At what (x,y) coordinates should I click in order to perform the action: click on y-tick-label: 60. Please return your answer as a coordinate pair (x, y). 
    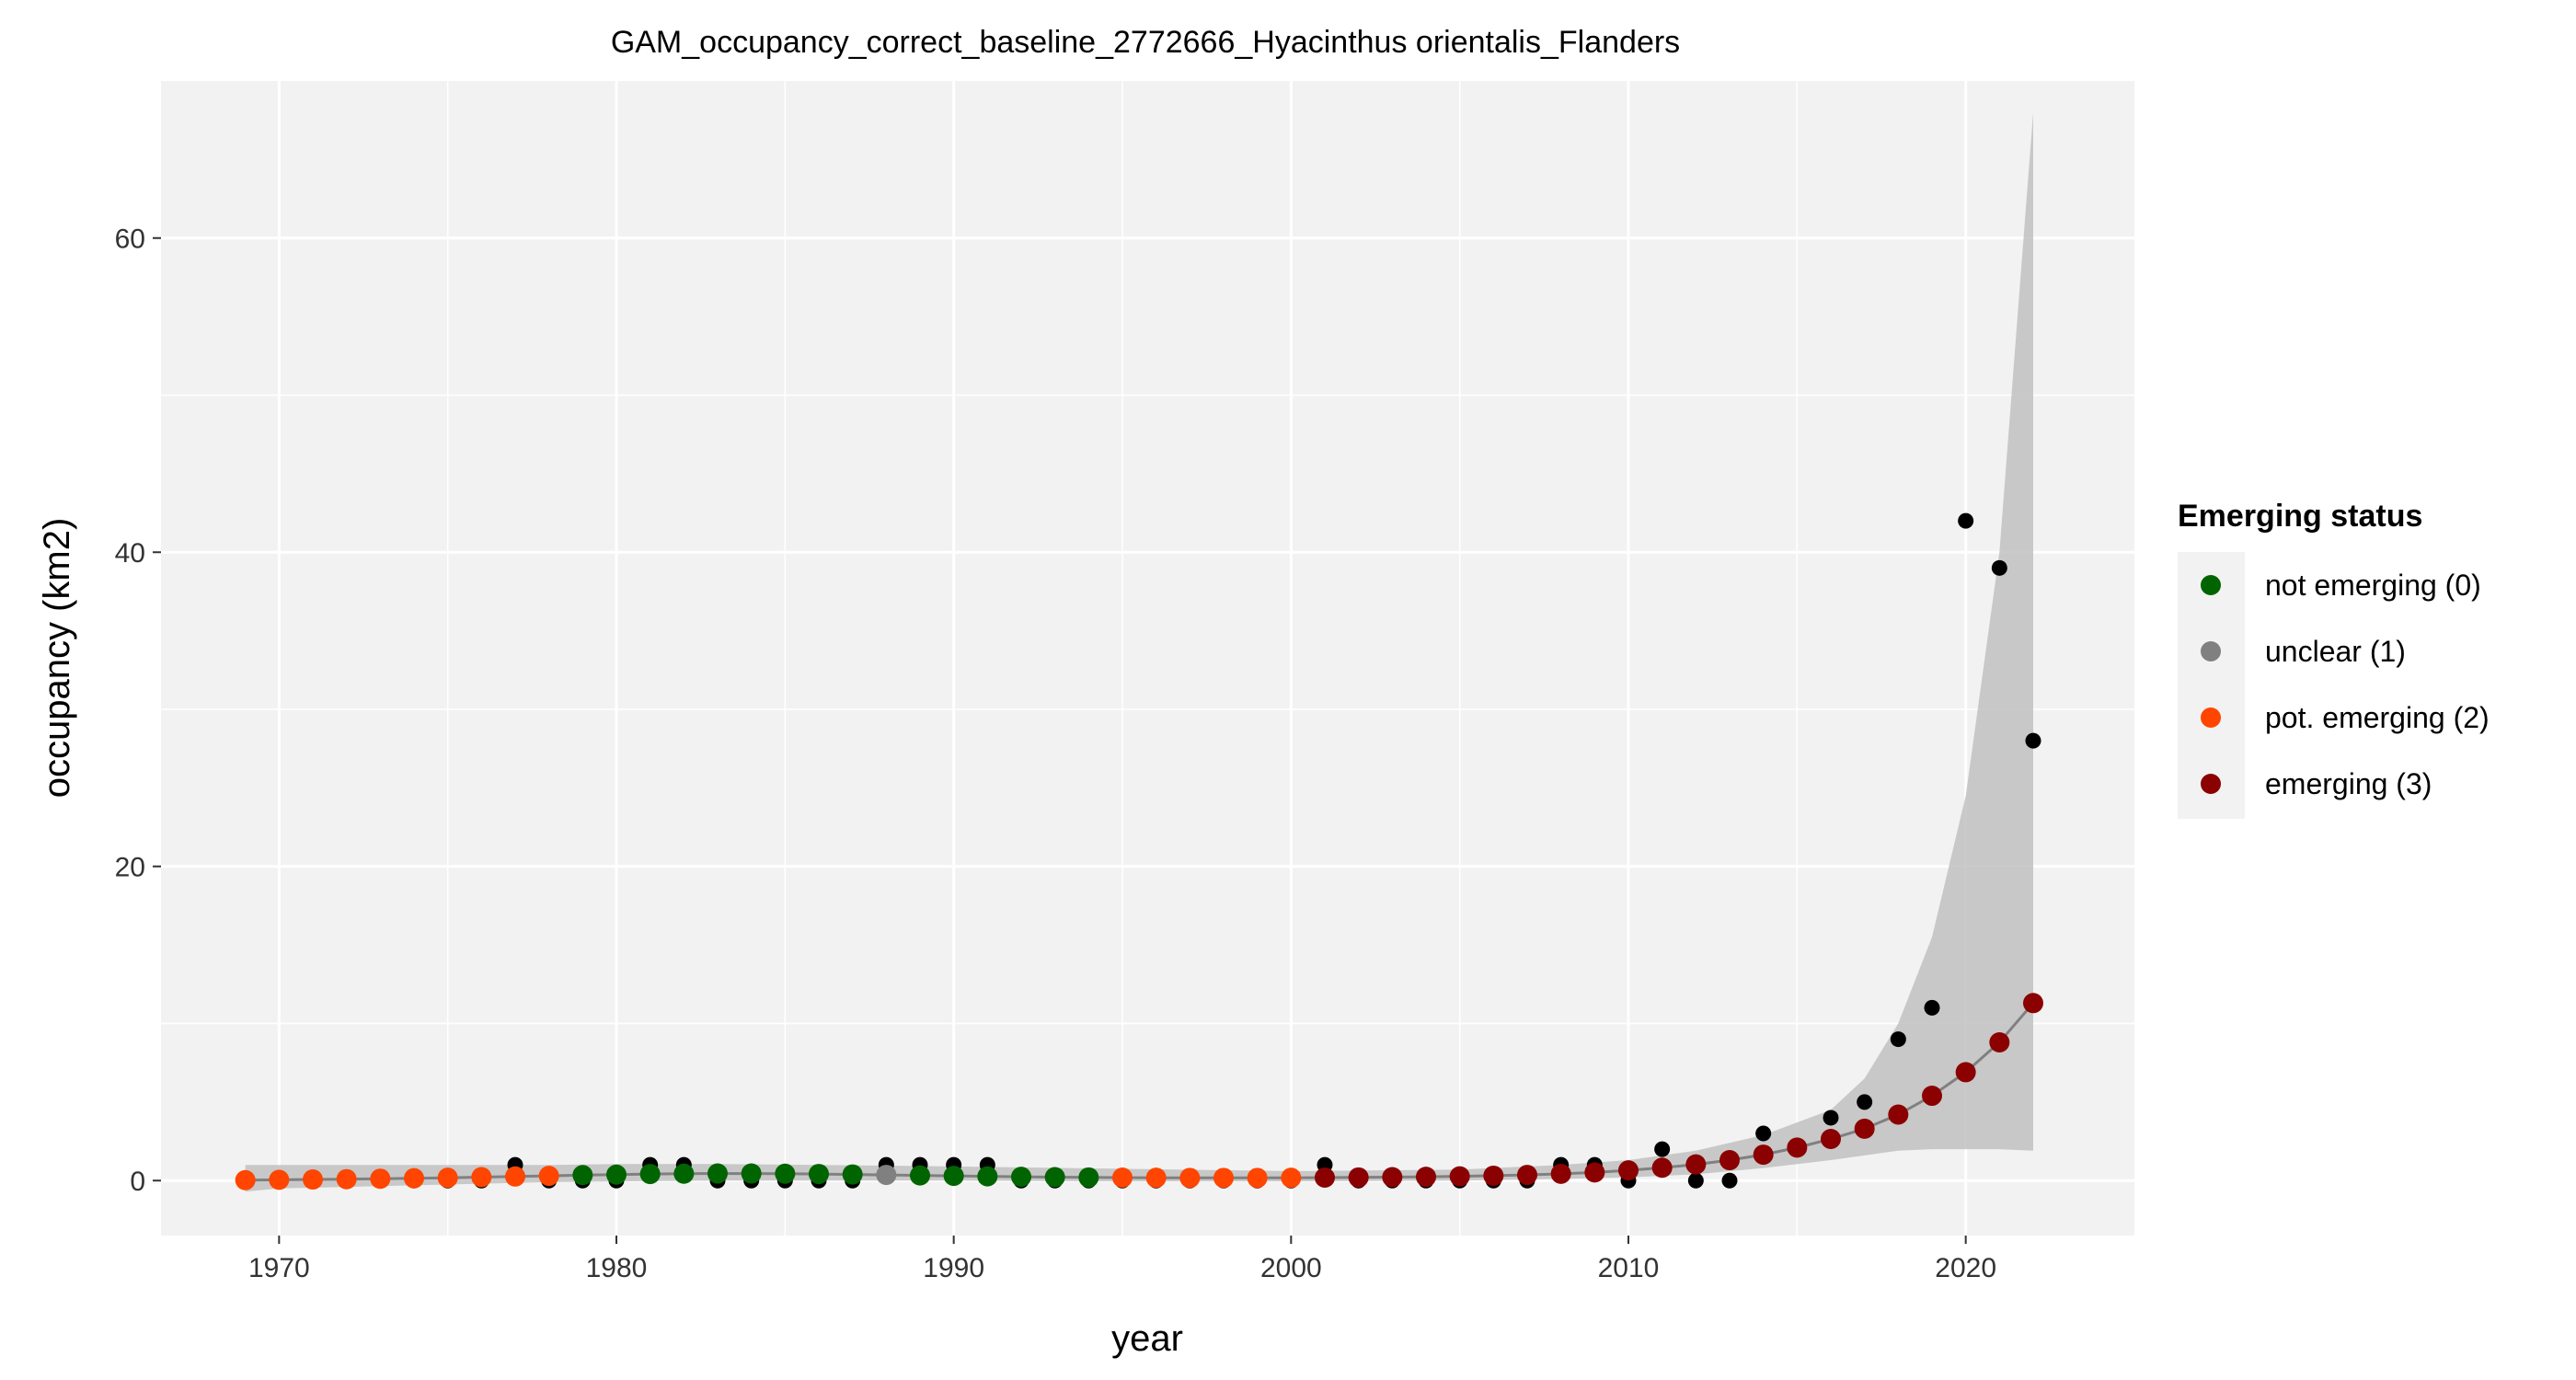
    Looking at the image, I should click on (130, 240).